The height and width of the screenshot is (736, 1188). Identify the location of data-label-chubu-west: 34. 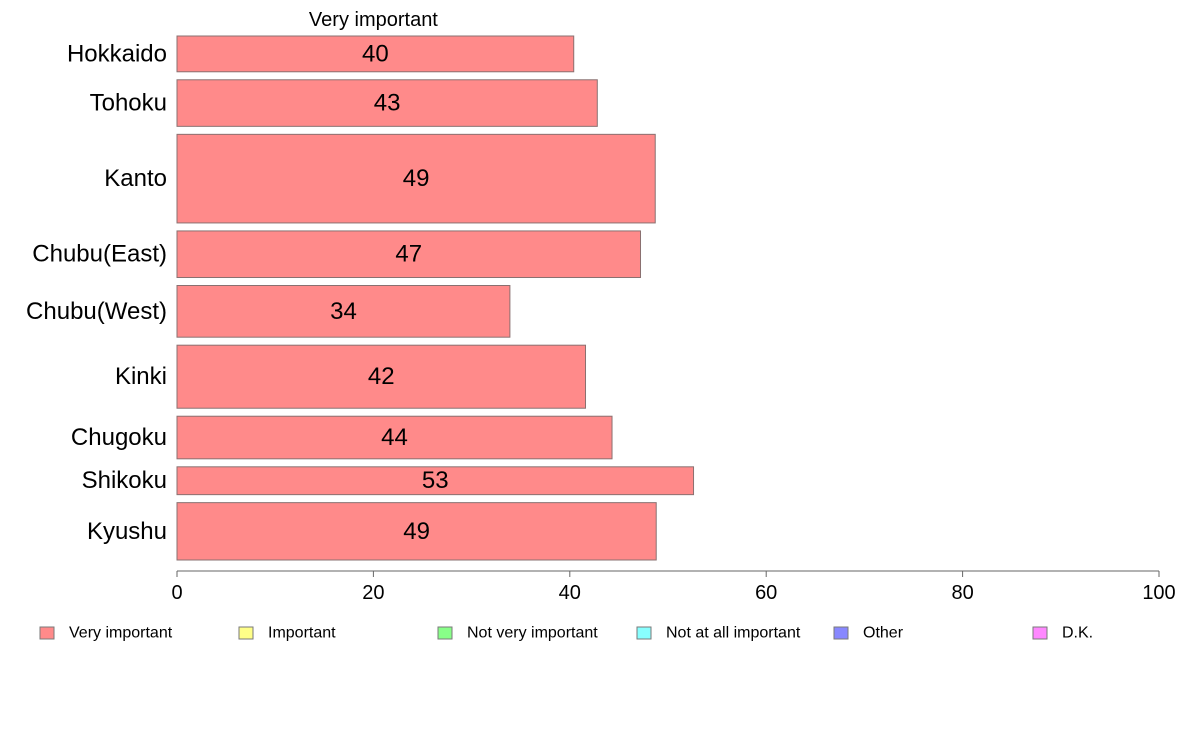
(343, 311).